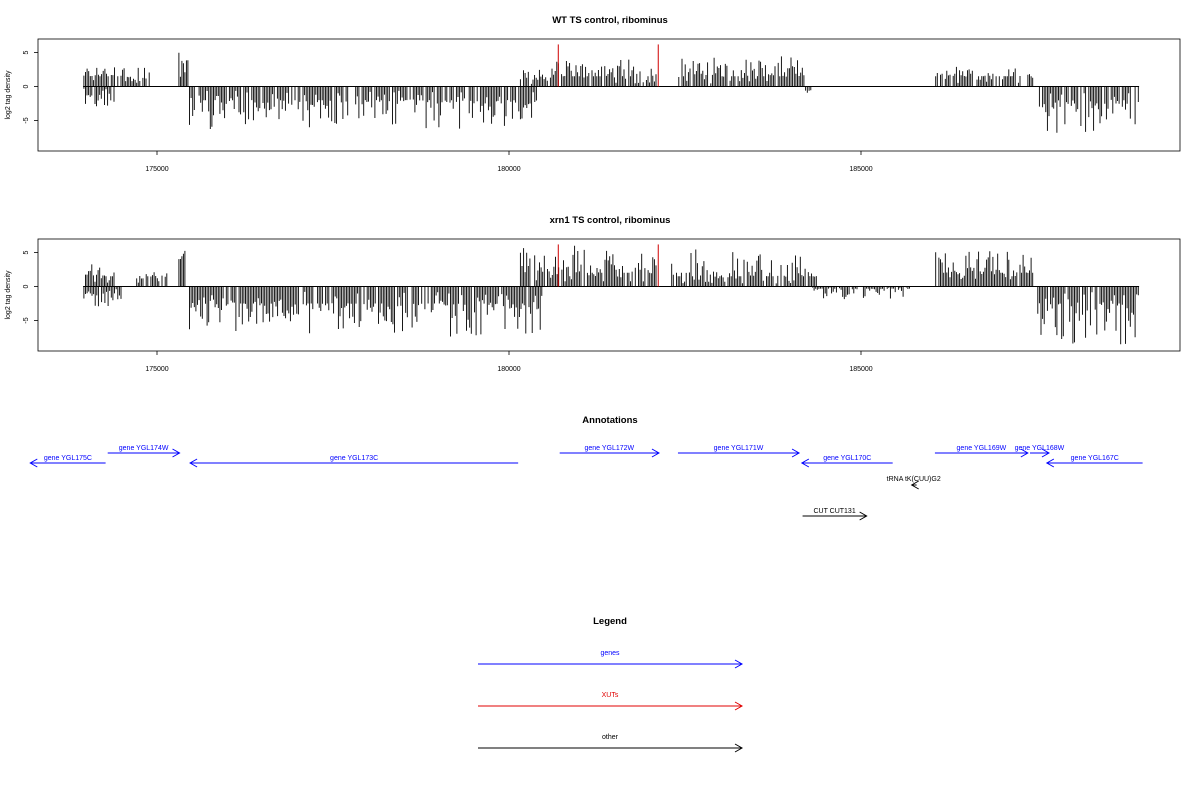 The height and width of the screenshot is (800, 1200). I want to click on feature-label: gene YGL167C, so click(1095, 458).